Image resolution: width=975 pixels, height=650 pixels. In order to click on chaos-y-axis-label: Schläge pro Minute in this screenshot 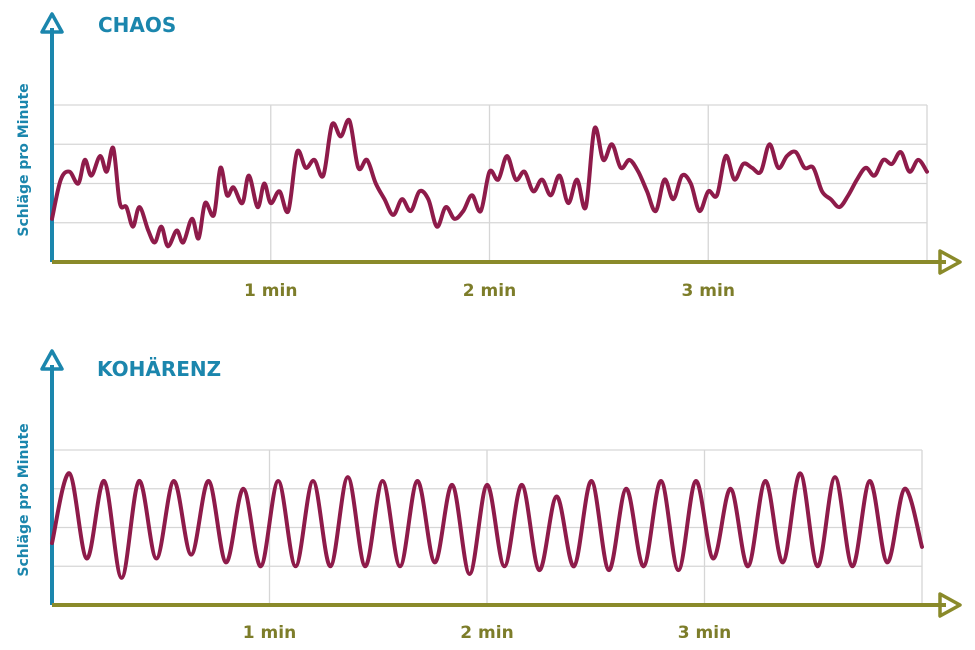, I will do `click(24, 159)`.